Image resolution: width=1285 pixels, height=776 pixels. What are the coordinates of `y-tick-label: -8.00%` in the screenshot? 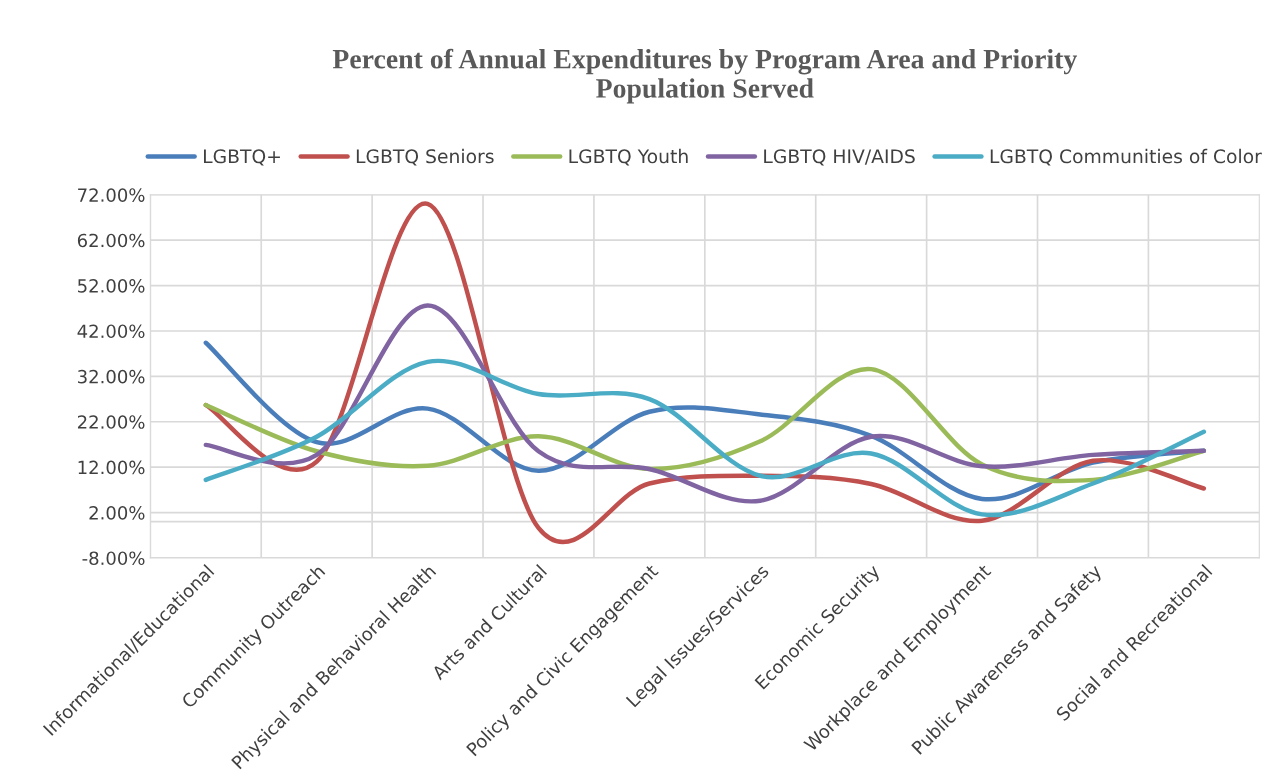 It's located at (113, 558).